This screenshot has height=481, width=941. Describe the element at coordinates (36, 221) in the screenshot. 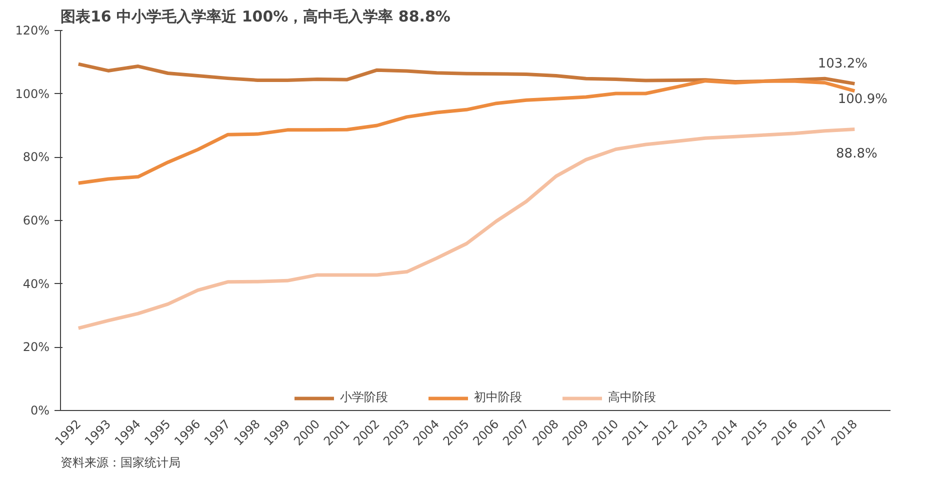

I see `y-tick-label: 60%` at that location.